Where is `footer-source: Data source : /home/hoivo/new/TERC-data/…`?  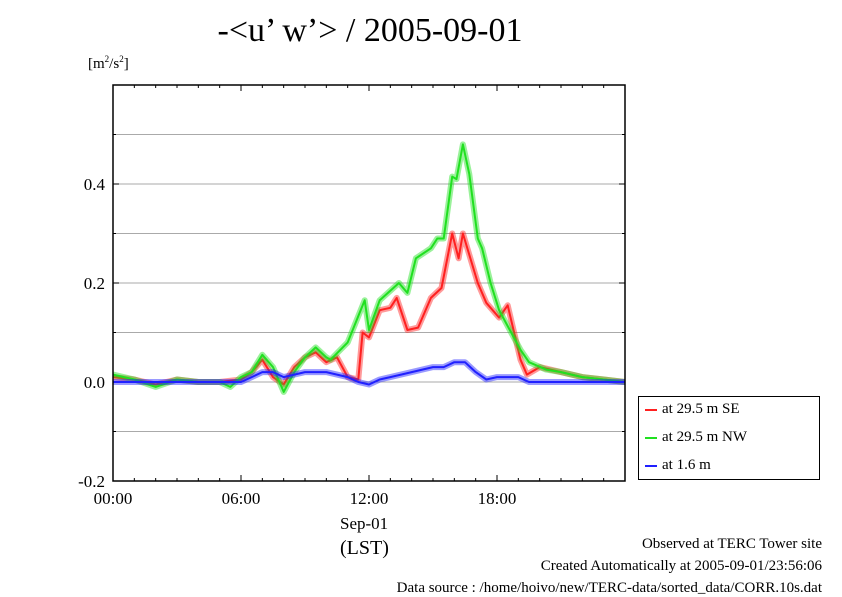
footer-source: Data source : /home/hoivo/new/TERC-data/… is located at coordinates (609, 588).